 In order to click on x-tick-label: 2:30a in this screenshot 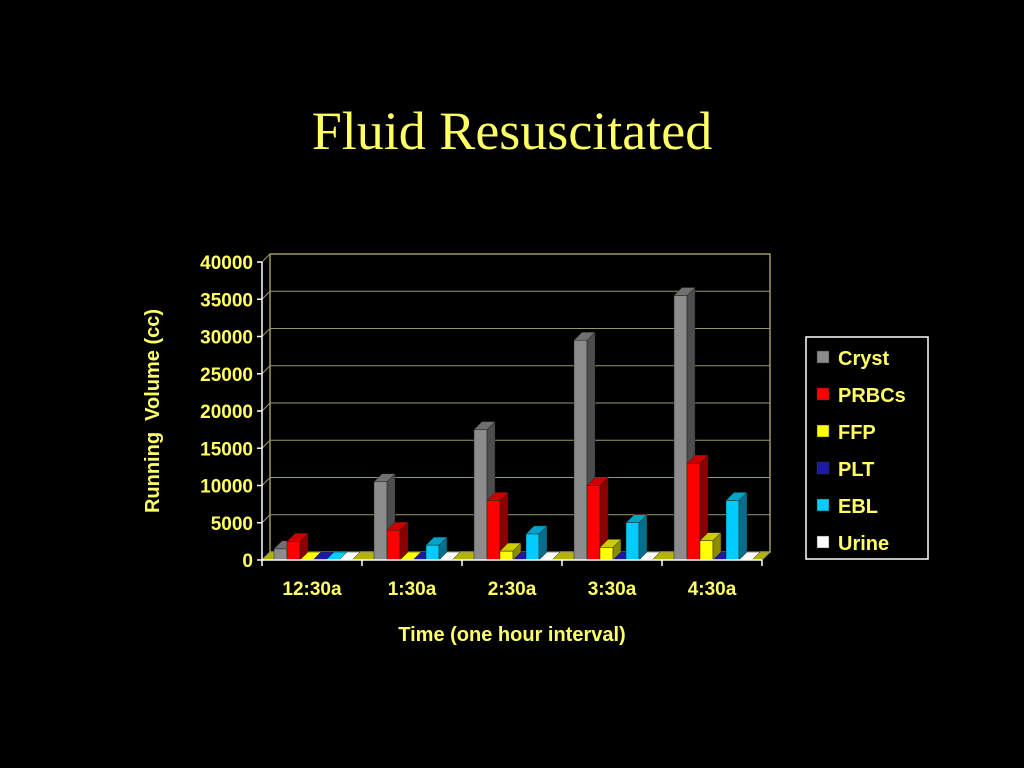, I will do `click(512, 589)`.